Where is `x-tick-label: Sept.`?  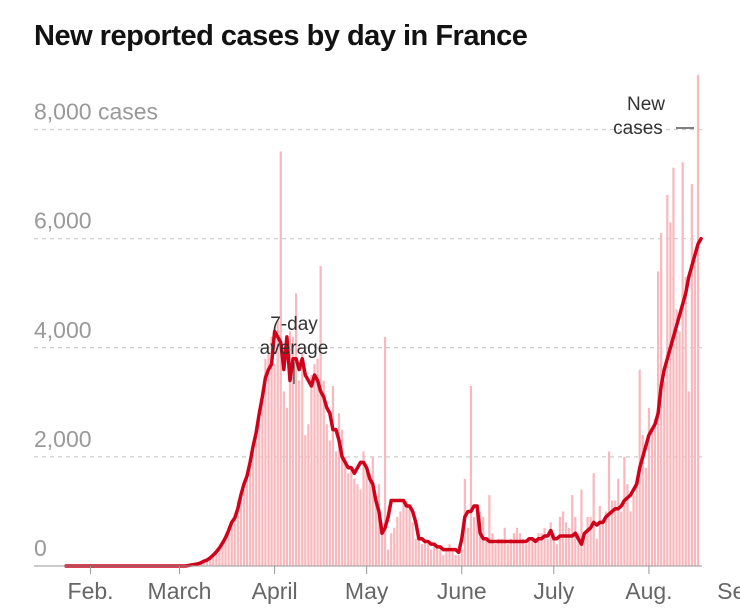 x-tick-label: Sept. is located at coordinates (728, 591).